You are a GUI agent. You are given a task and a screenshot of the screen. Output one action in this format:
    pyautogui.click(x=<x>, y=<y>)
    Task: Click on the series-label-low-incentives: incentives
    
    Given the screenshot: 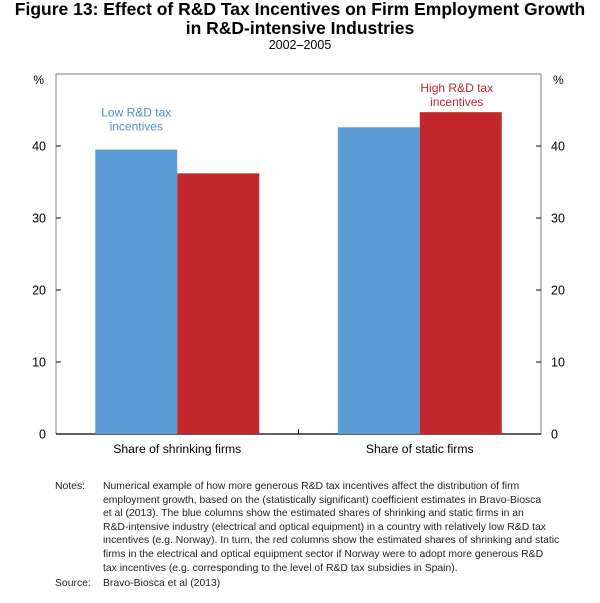 What is the action you would take?
    pyautogui.click(x=136, y=127)
    